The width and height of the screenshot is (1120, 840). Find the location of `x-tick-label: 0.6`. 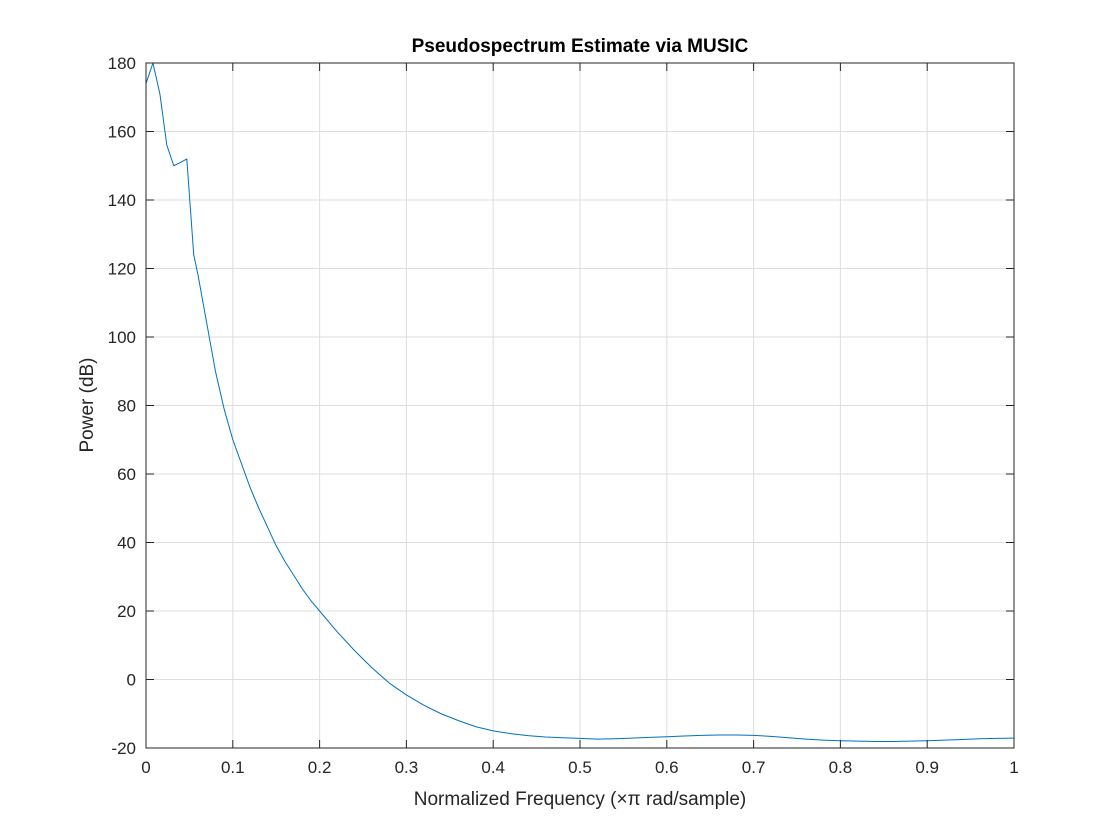

x-tick-label: 0.6 is located at coordinates (667, 767).